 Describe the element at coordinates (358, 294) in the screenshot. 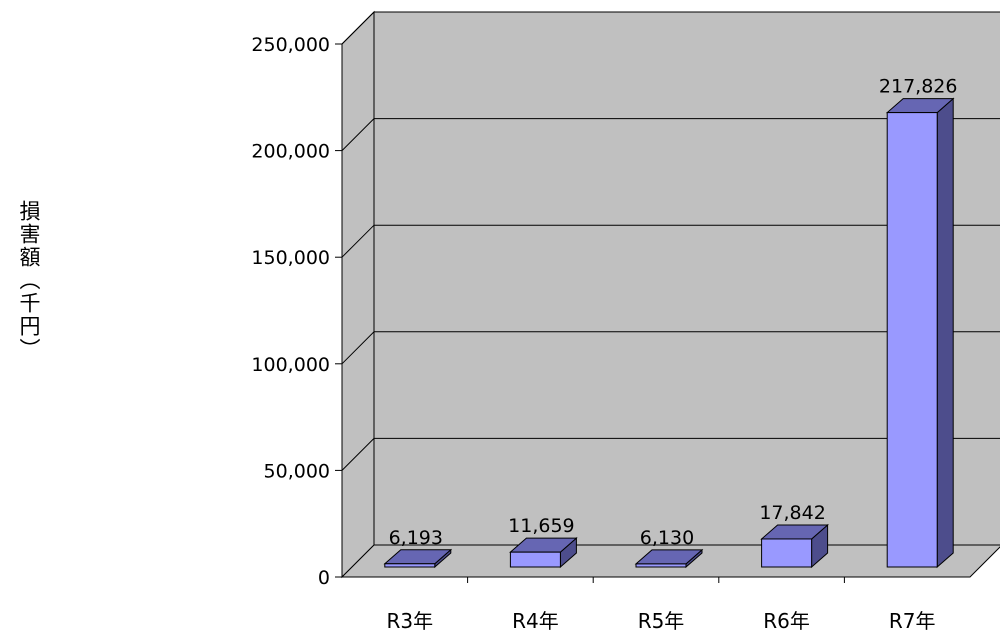

I see `side-wall` at that location.